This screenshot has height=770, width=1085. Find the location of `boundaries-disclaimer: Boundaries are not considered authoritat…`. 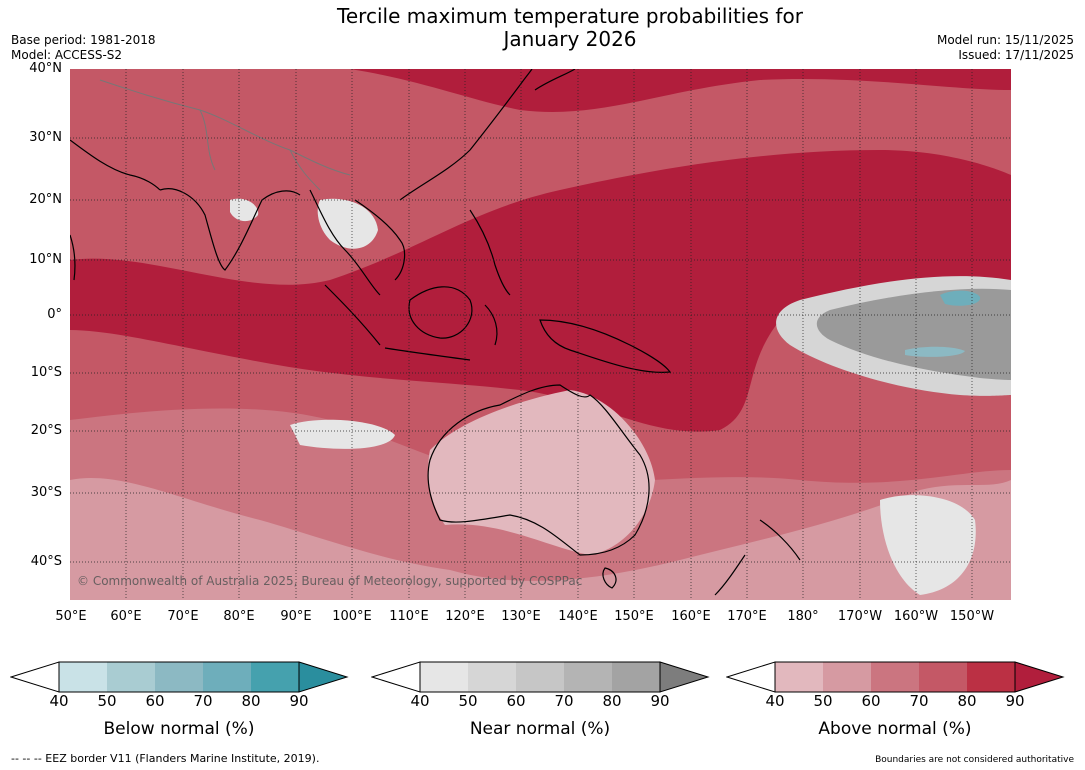

boundaries-disclaimer: Boundaries are not considered authoritat… is located at coordinates (974, 760).